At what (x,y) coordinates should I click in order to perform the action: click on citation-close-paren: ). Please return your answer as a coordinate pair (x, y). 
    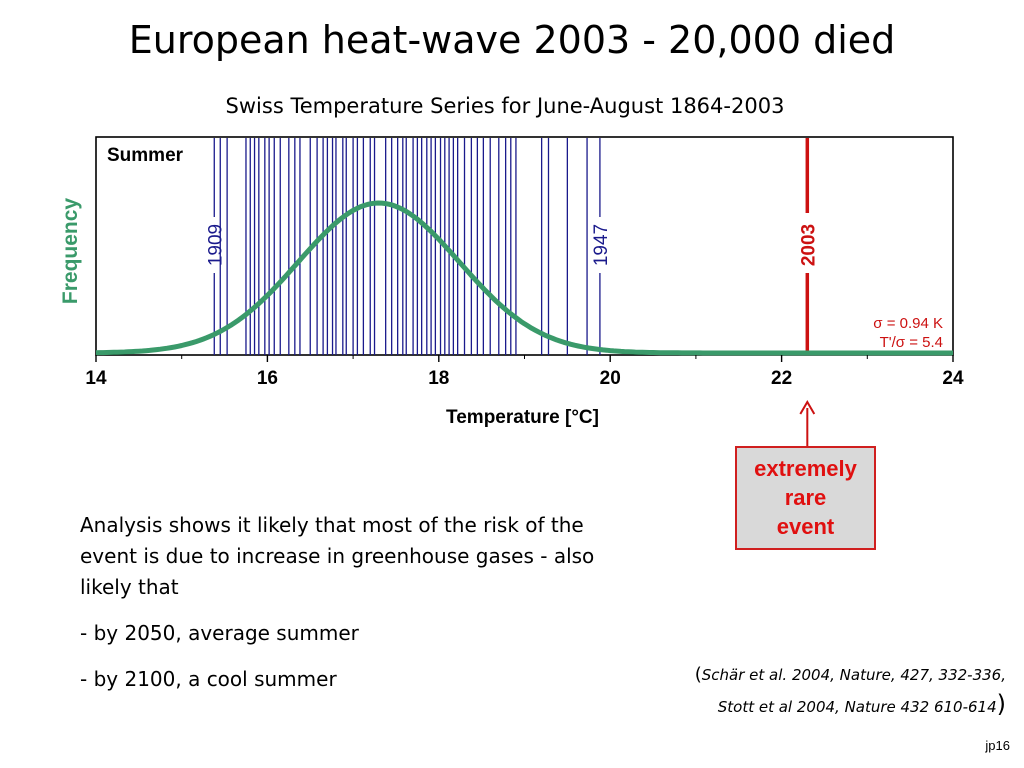
    Looking at the image, I should click on (1001, 704).